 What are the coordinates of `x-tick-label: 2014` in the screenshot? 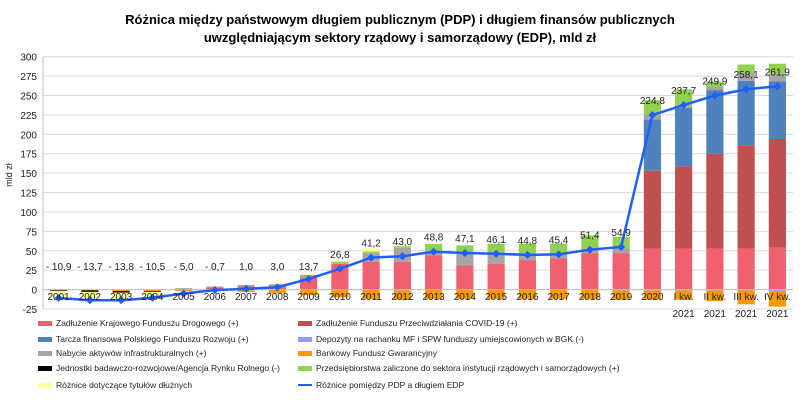 It's located at (465, 297).